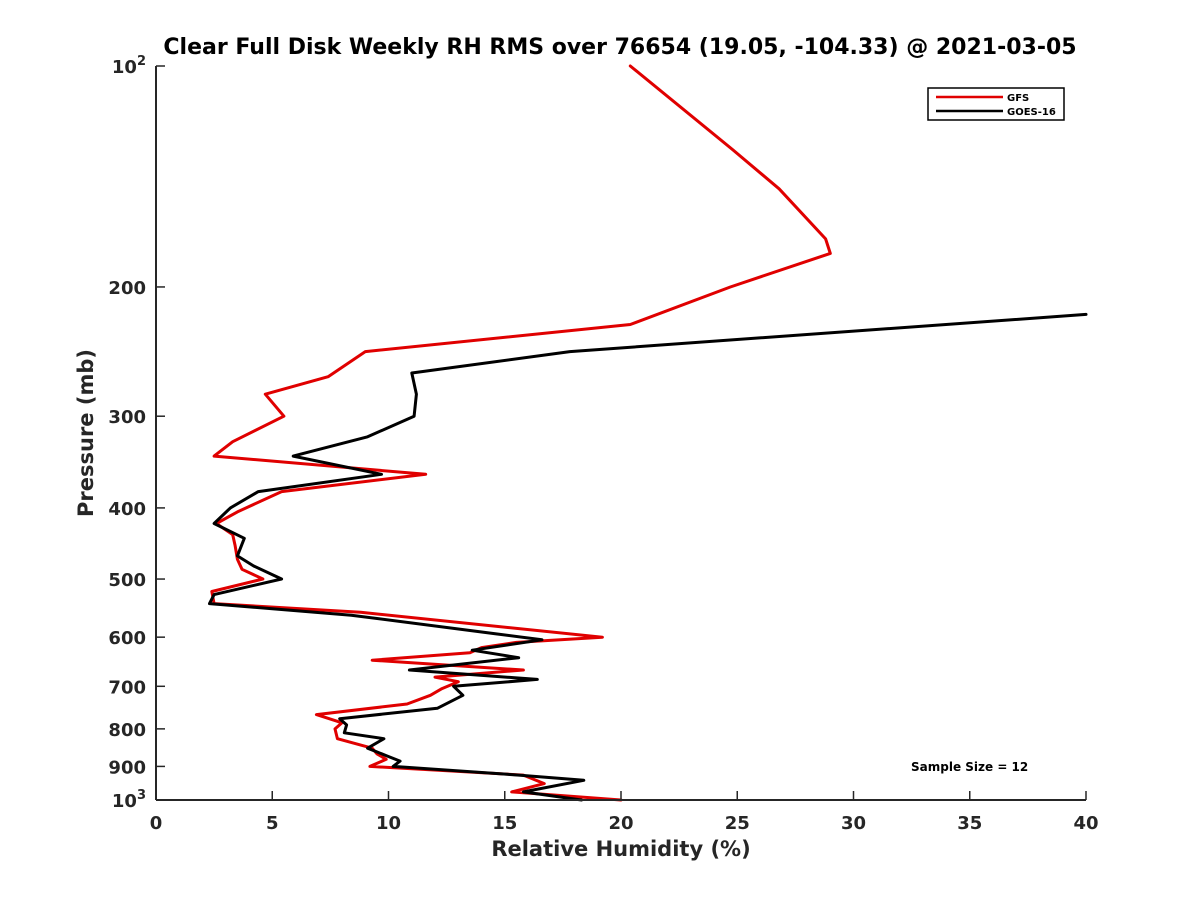 The width and height of the screenshot is (1200, 900). Describe the element at coordinates (127, 638) in the screenshot. I see `y-tick-label: 600` at that location.